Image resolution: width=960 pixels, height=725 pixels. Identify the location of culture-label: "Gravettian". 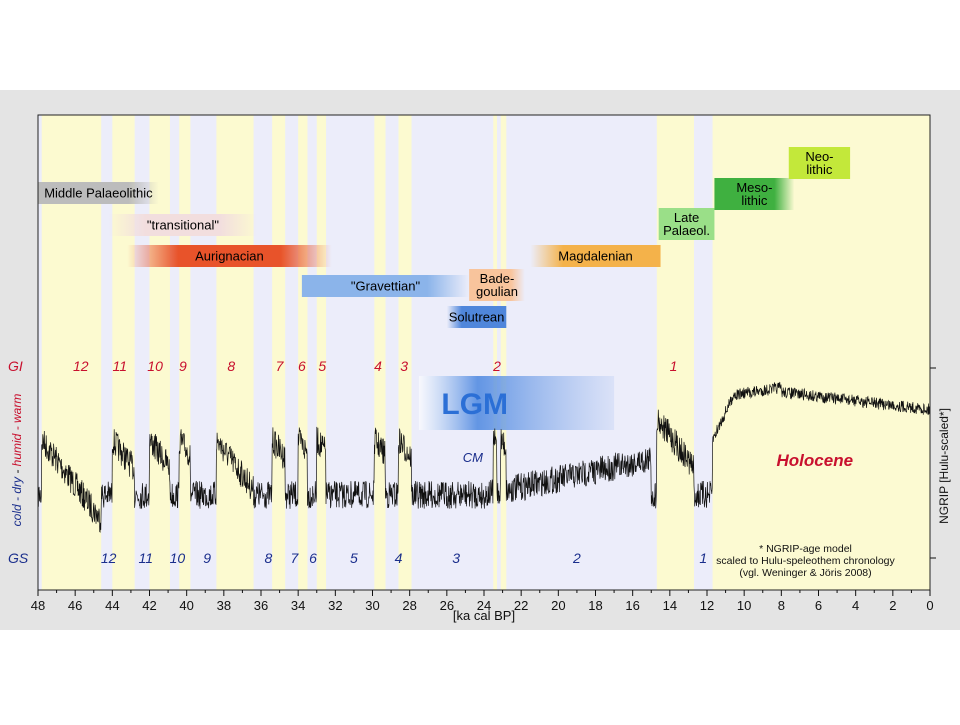
(386, 286).